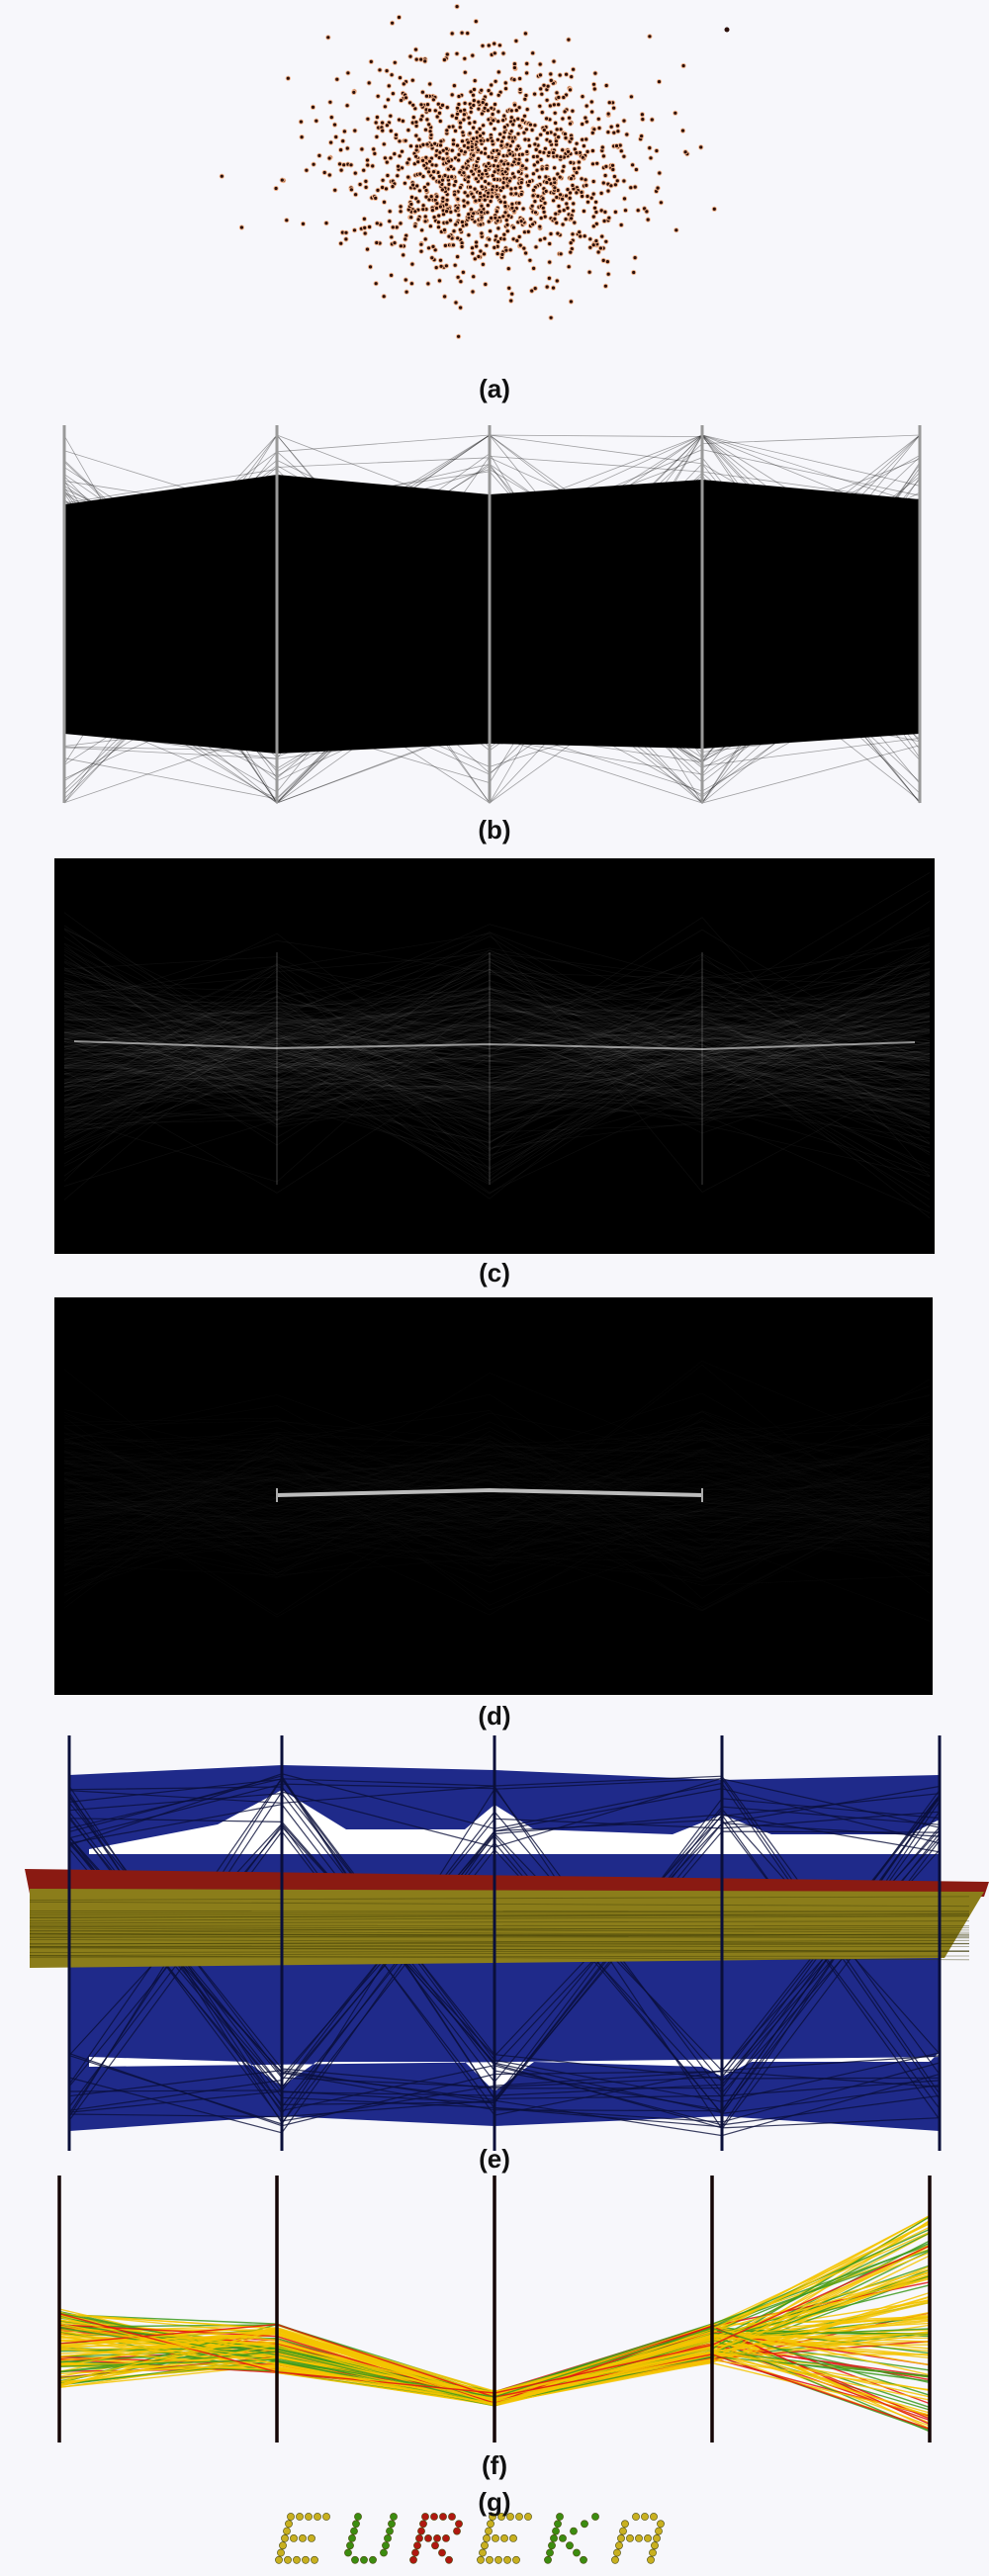 The width and height of the screenshot is (989, 2576). Describe the element at coordinates (494, 2502) in the screenshot. I see `caption-g: (g)` at that location.